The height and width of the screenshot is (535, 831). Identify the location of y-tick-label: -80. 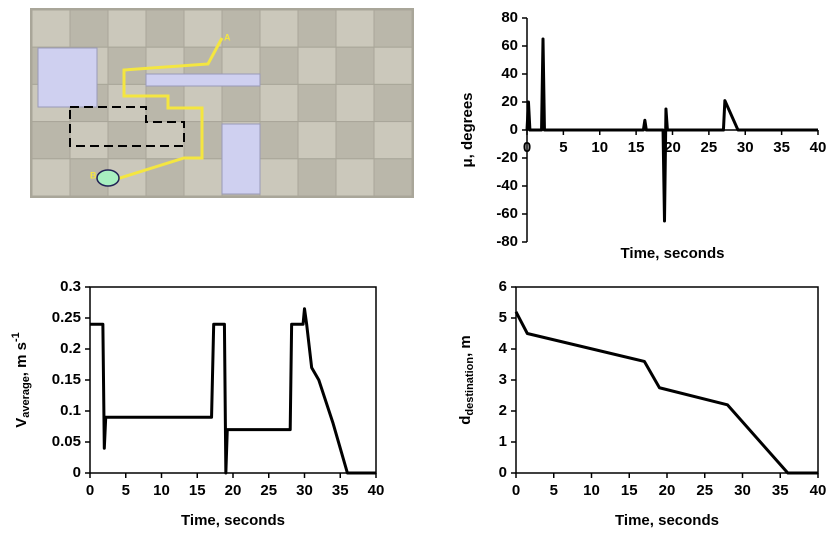
(507, 241).